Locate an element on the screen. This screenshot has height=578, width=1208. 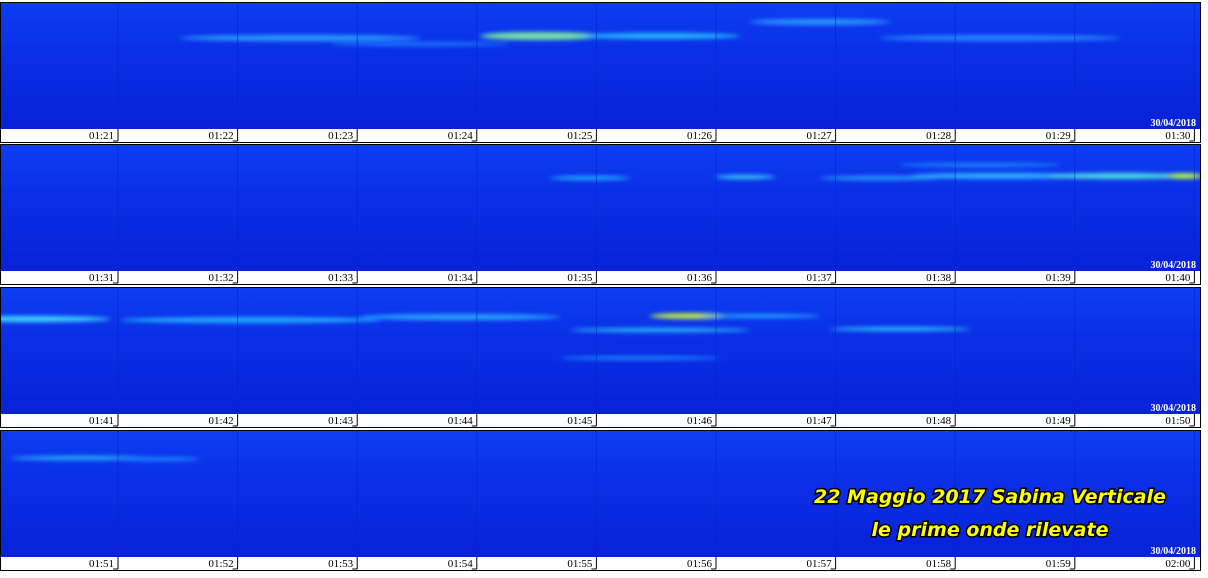
time-label: 02:00 is located at coordinates (1178, 564).